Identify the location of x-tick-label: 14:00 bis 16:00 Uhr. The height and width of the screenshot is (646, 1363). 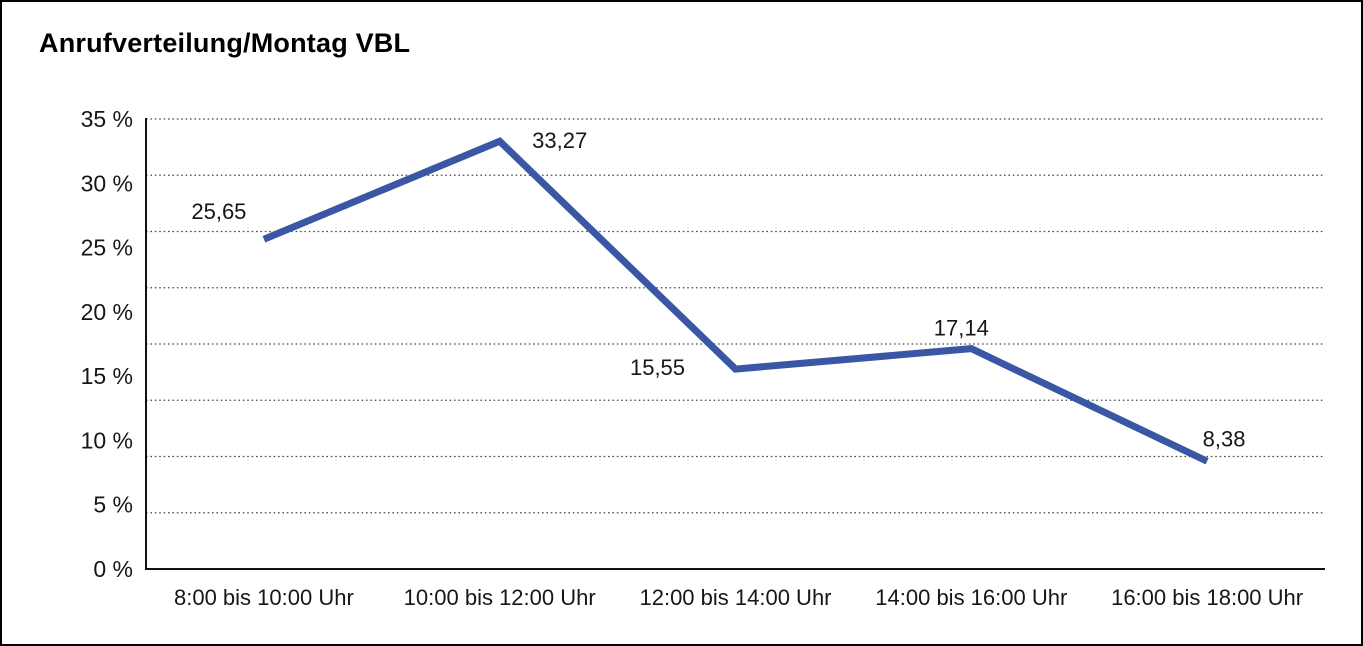
(971, 597).